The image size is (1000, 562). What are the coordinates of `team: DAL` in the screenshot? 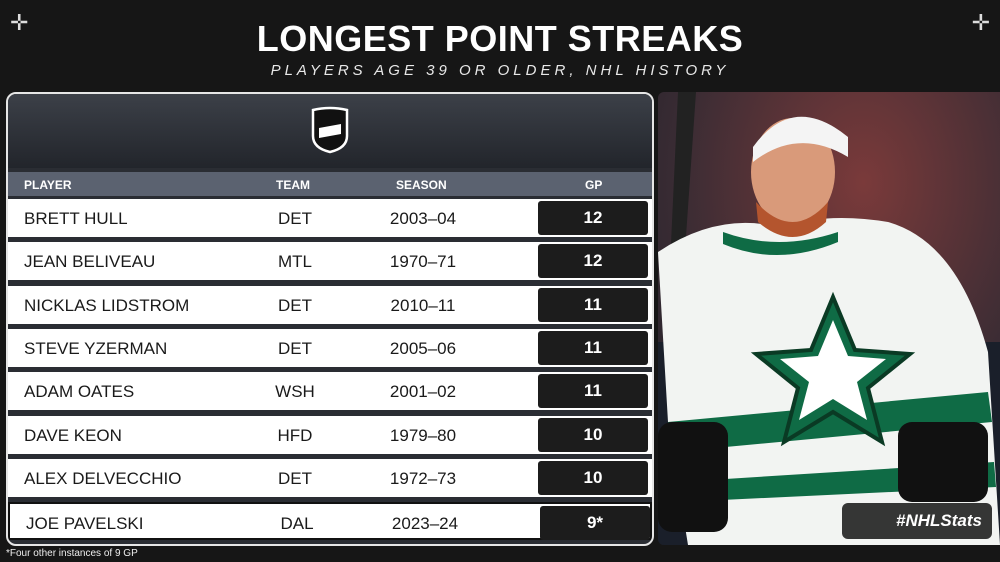 It's located at (297, 524).